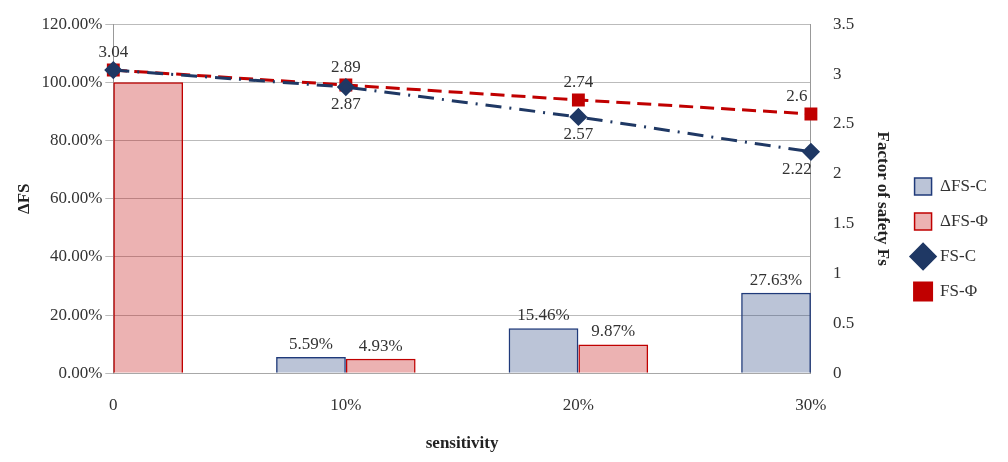 This screenshot has width=1008, height=462. I want to click on data-label: 5.59%, so click(311, 343).